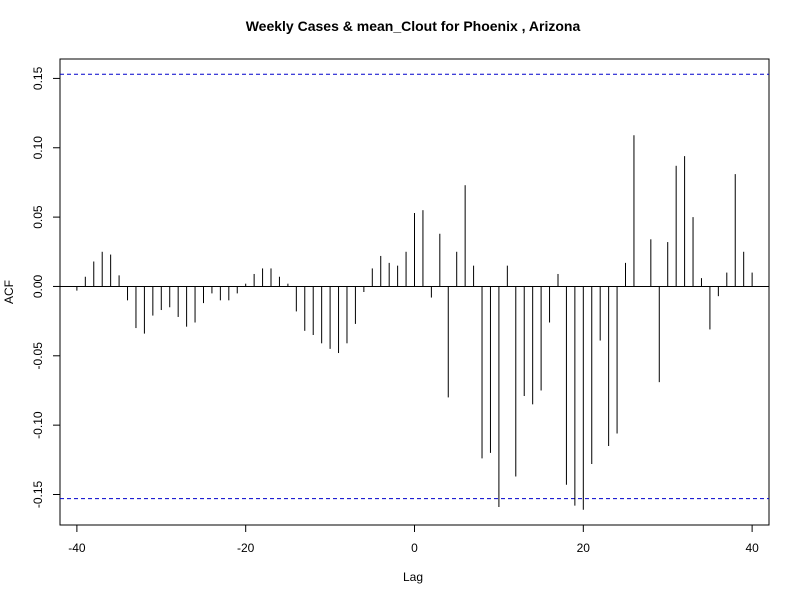 The width and height of the screenshot is (800, 600). I want to click on y-tick-label: 0.00, so click(38, 286).